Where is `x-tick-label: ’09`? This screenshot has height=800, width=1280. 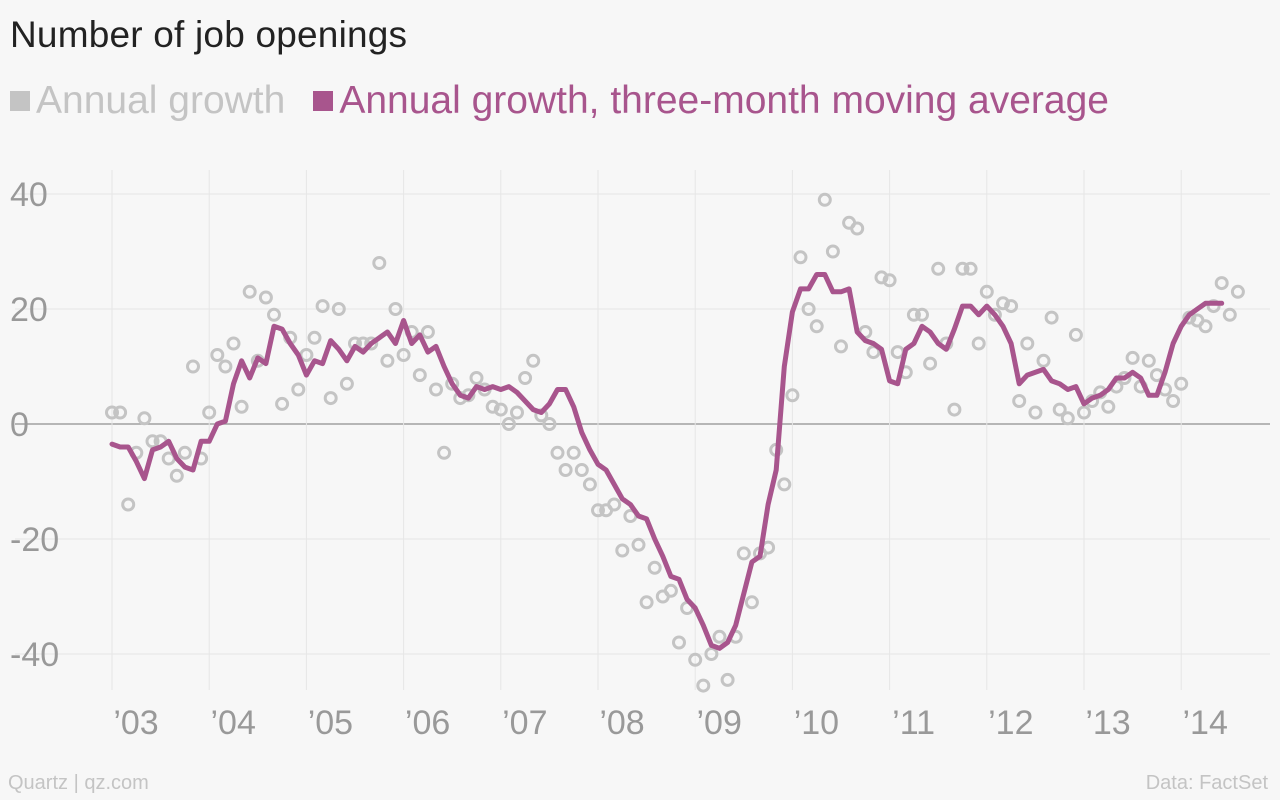 x-tick-label: ’09 is located at coordinates (719, 723).